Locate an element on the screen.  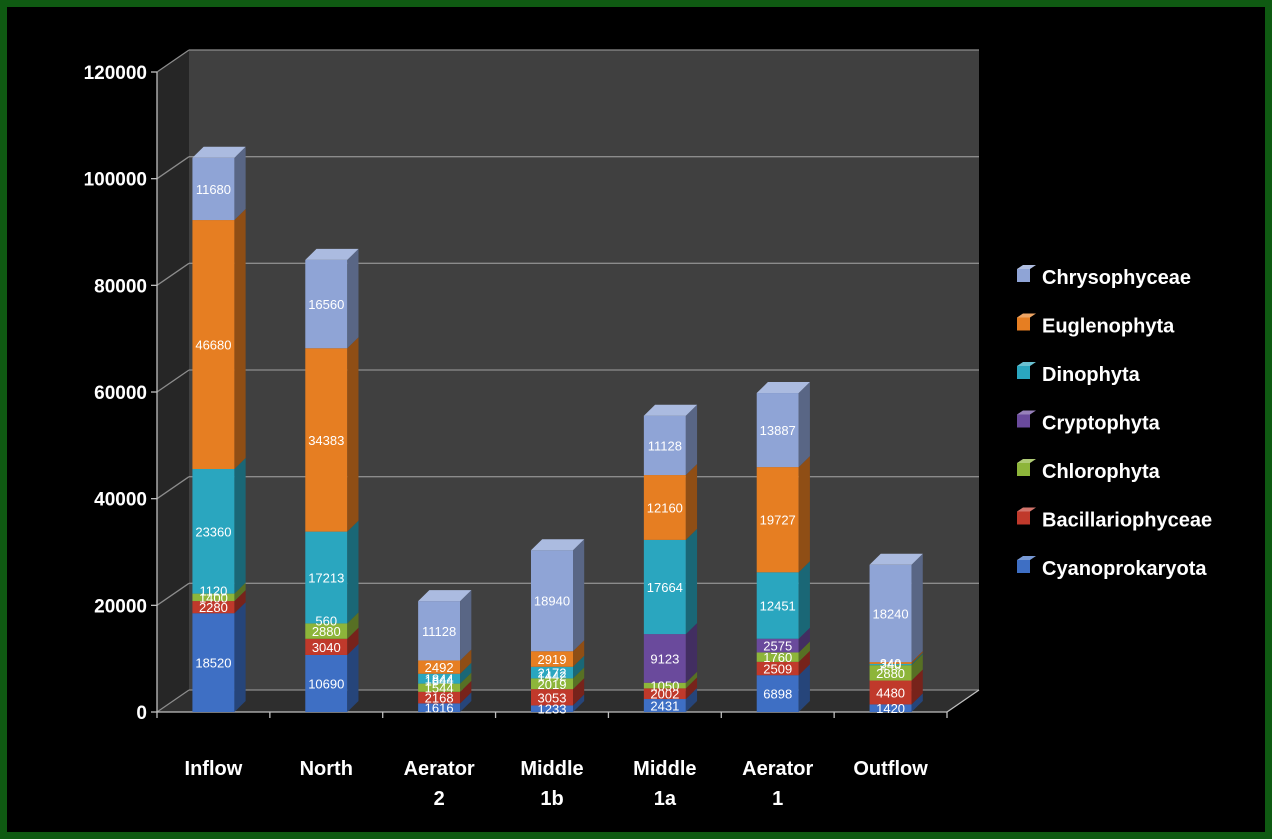
x-category-label: 2 is located at coordinates (439, 799).